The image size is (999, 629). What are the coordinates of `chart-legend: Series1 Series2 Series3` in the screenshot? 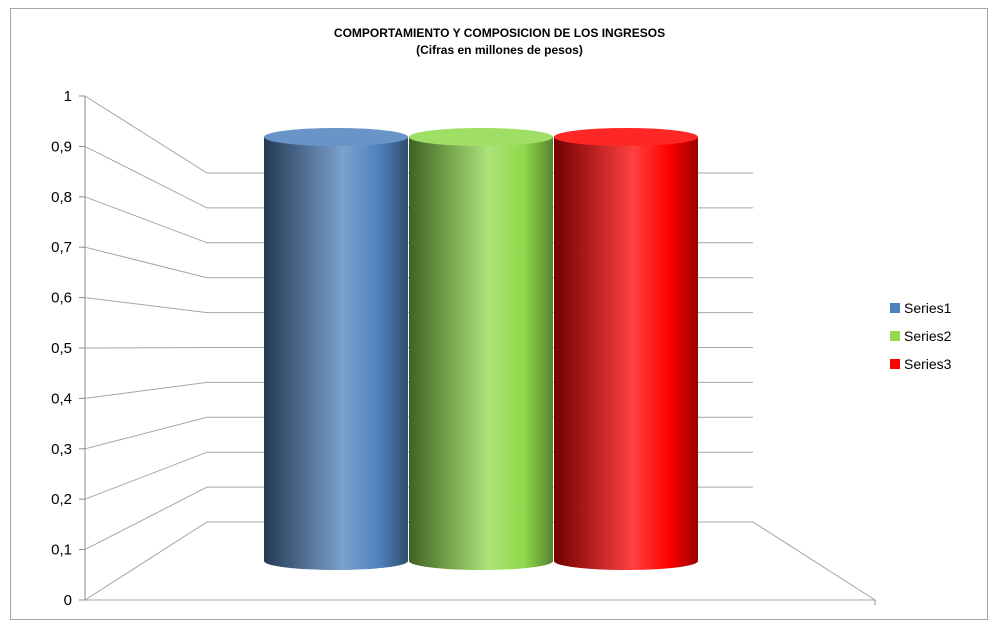 It's located at (921, 336).